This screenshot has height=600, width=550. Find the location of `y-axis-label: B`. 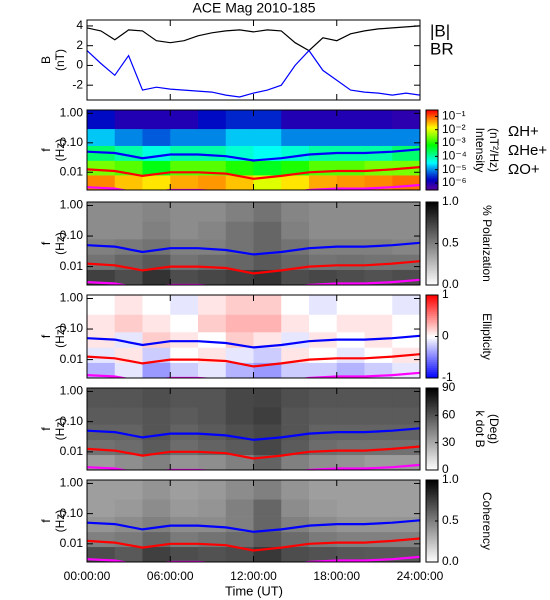

y-axis-label: B is located at coordinates (46, 60).